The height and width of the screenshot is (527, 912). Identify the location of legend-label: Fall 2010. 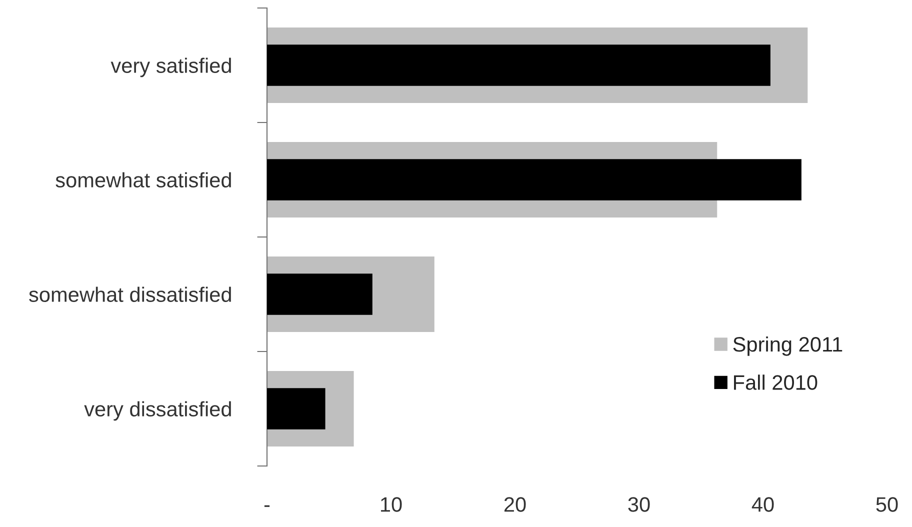
(776, 382).